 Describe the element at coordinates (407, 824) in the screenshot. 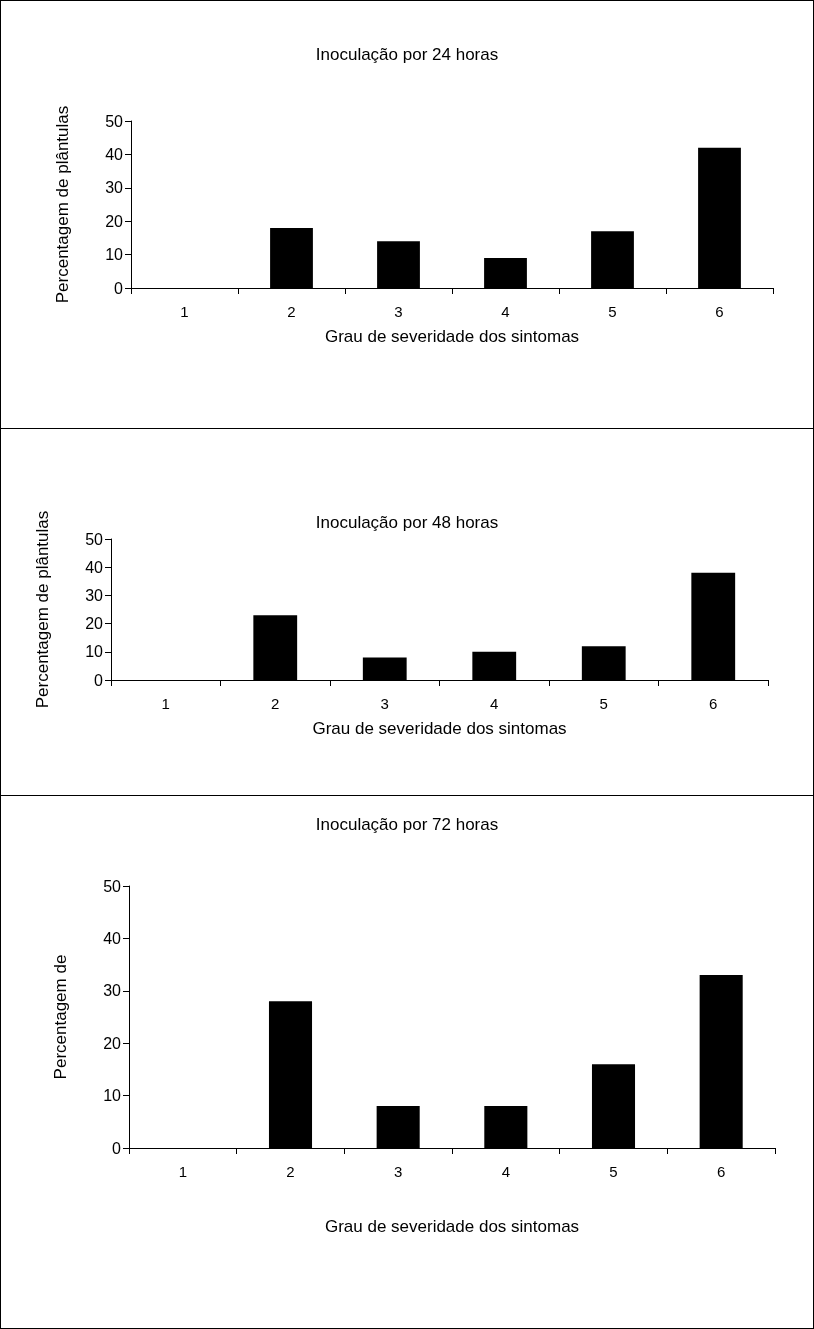

I see `chart-title: Inoculação por 72 horas` at that location.